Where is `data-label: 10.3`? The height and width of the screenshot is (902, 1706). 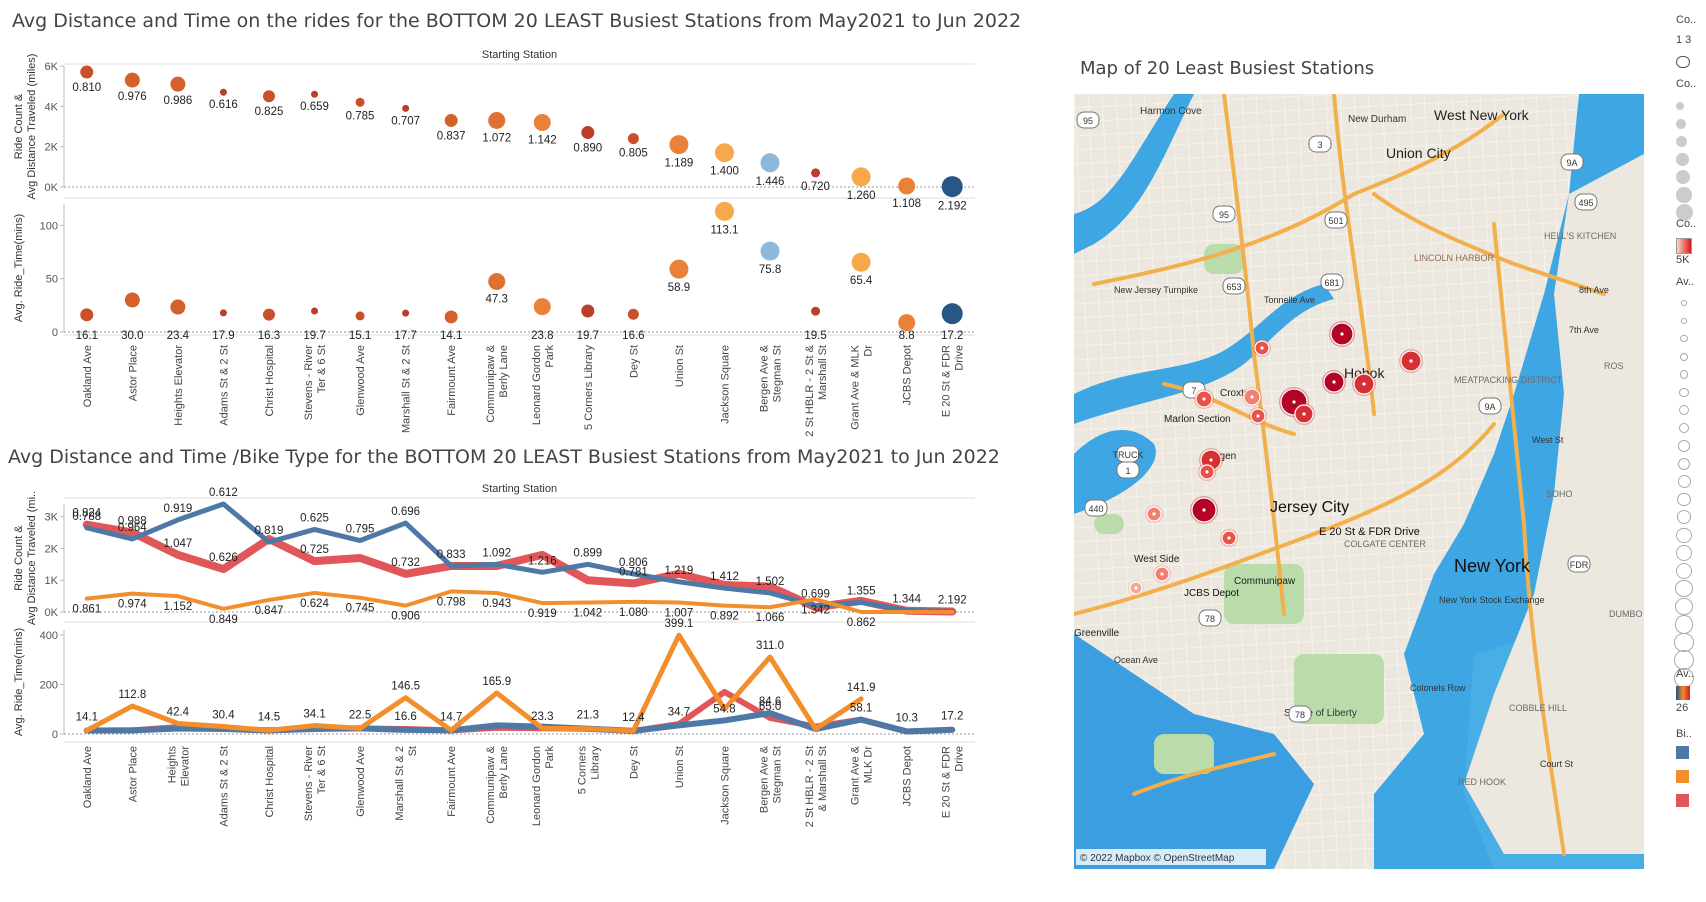 data-label: 10.3 is located at coordinates (906, 718).